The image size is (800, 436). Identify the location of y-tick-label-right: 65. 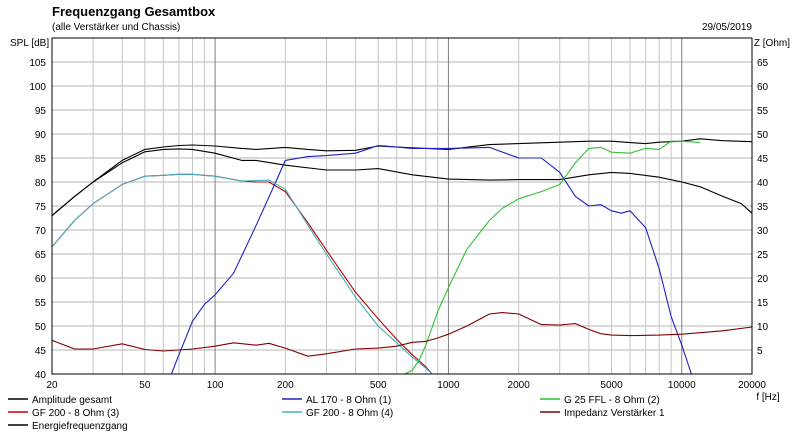
(763, 63).